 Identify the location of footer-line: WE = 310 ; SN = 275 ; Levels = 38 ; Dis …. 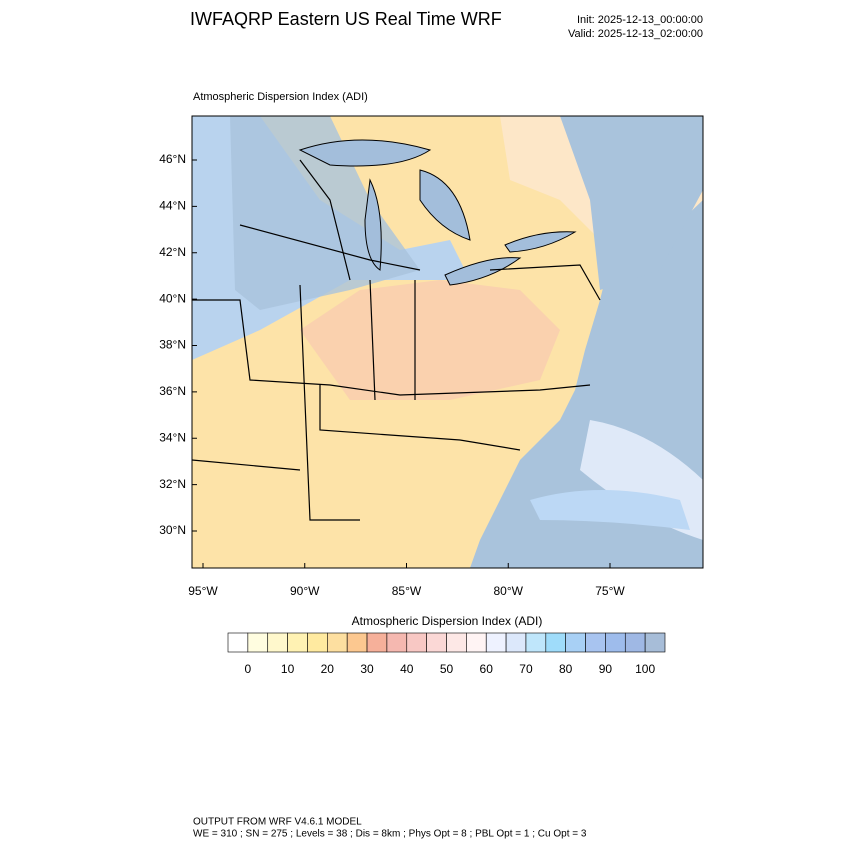
(390, 834).